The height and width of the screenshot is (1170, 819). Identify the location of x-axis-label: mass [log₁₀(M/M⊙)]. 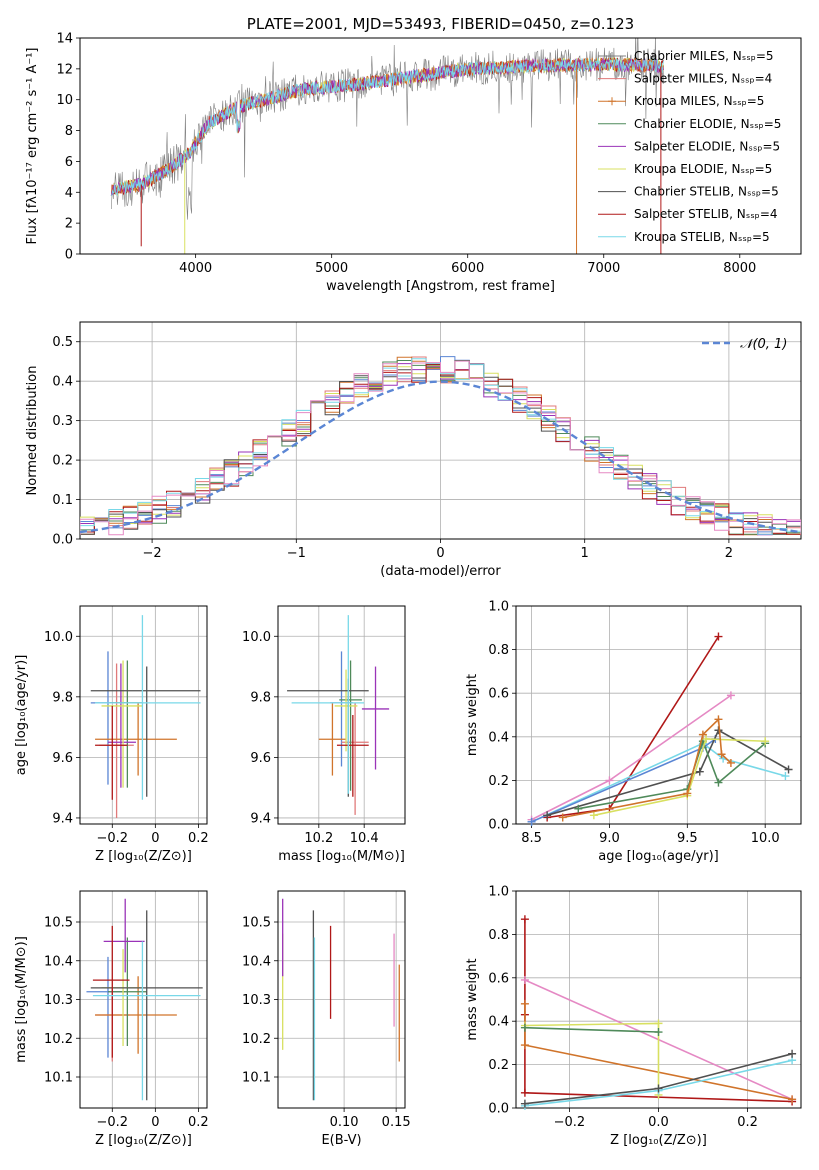
(341, 856).